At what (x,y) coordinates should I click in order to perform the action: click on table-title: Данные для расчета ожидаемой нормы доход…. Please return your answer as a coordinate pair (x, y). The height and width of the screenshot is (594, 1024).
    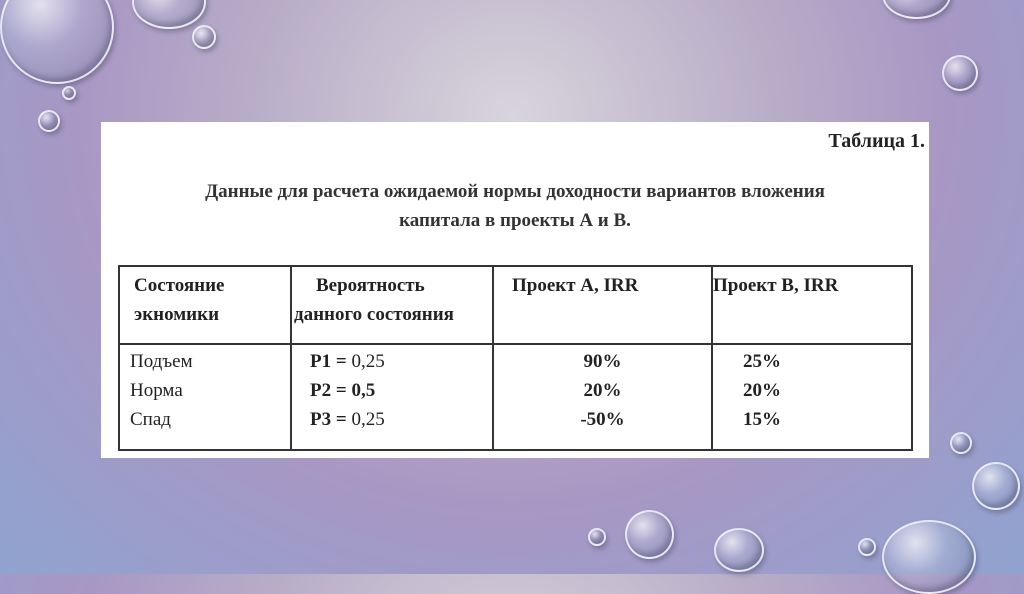
    Looking at the image, I should click on (515, 206).